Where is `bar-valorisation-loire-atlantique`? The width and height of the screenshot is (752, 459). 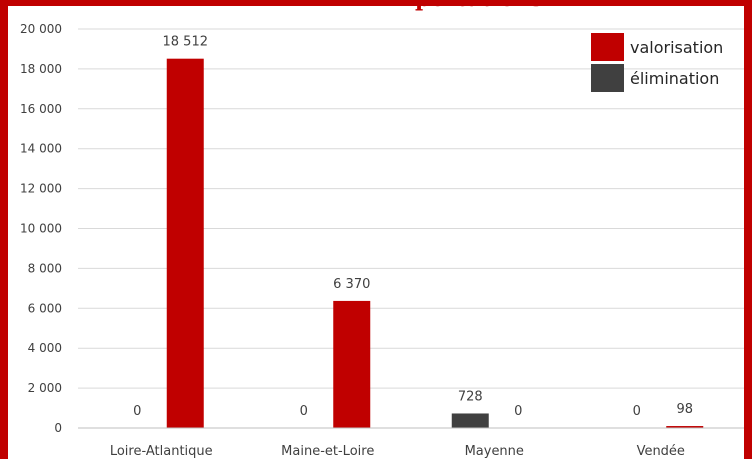 bar-valorisation-loire-atlantique is located at coordinates (185, 243).